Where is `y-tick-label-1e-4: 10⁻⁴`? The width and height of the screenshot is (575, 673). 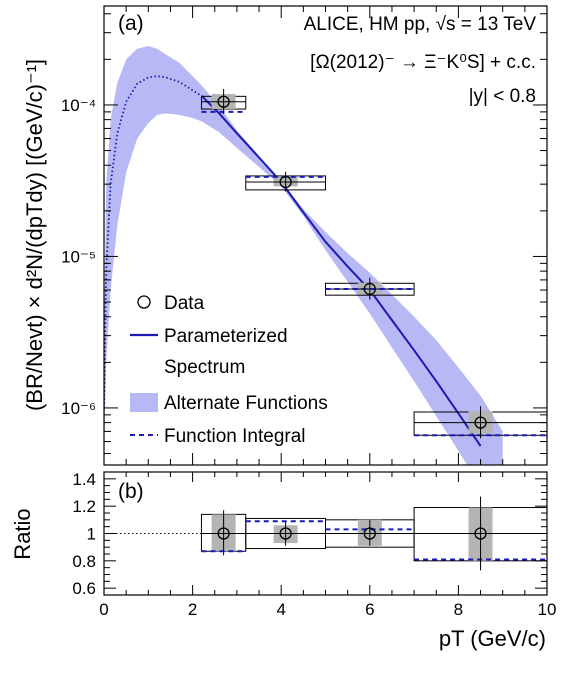
y-tick-label-1e-4: 10⁻⁴ is located at coordinates (78, 105).